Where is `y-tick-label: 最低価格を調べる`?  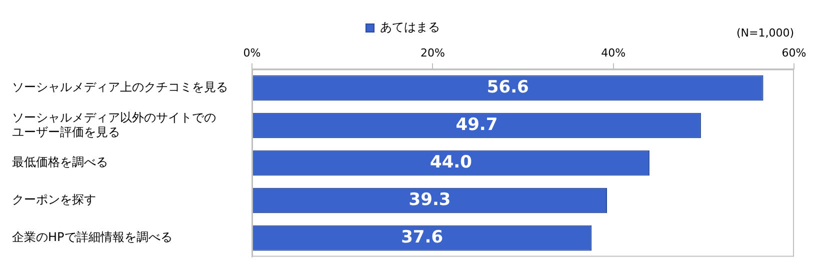
y-tick-label: 最低価格を調べる is located at coordinates (60, 162).